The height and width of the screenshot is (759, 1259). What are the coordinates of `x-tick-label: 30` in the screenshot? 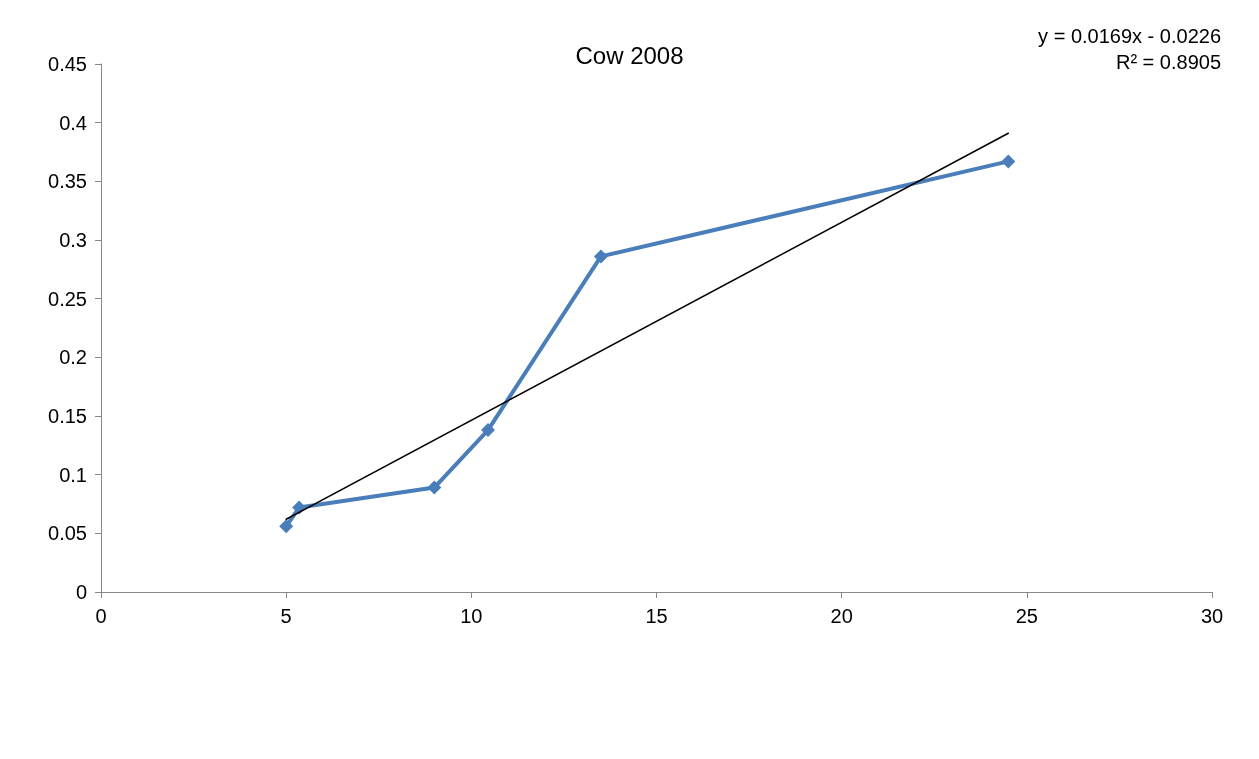 It's located at (1212, 616).